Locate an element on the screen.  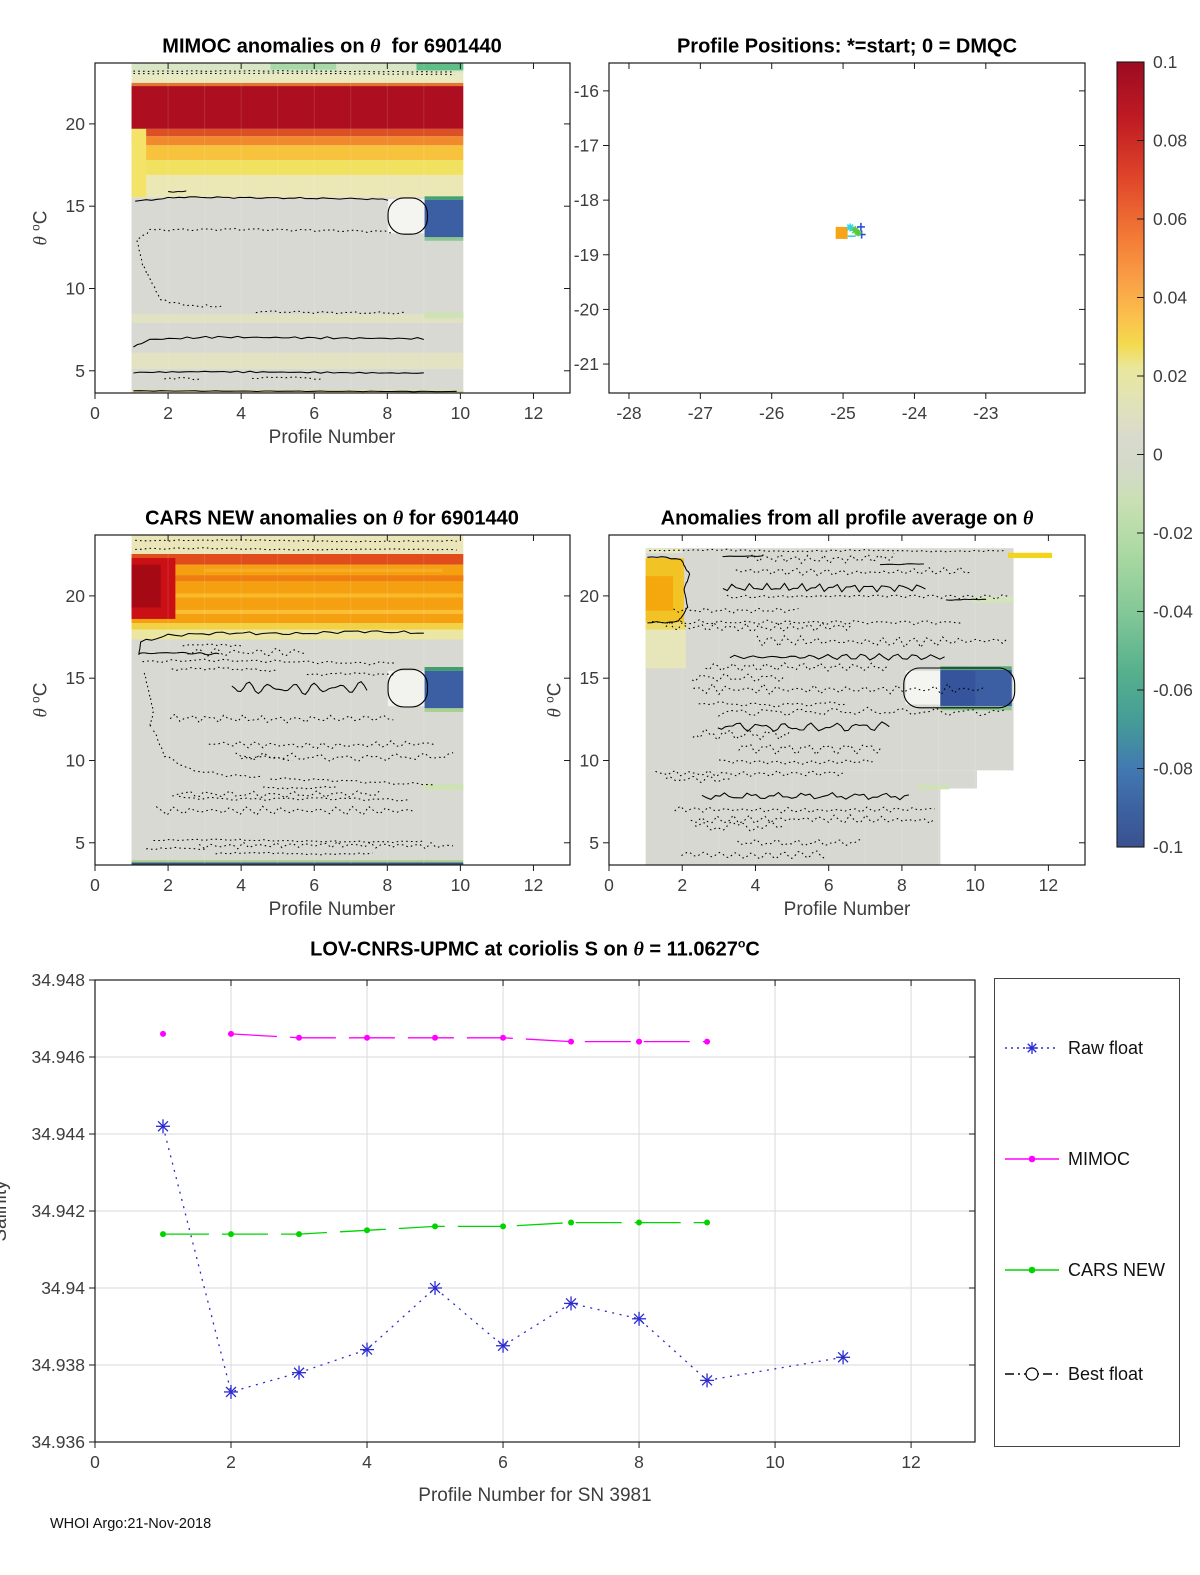
mimoc-xlabel: Profile Number is located at coordinates (332, 437).